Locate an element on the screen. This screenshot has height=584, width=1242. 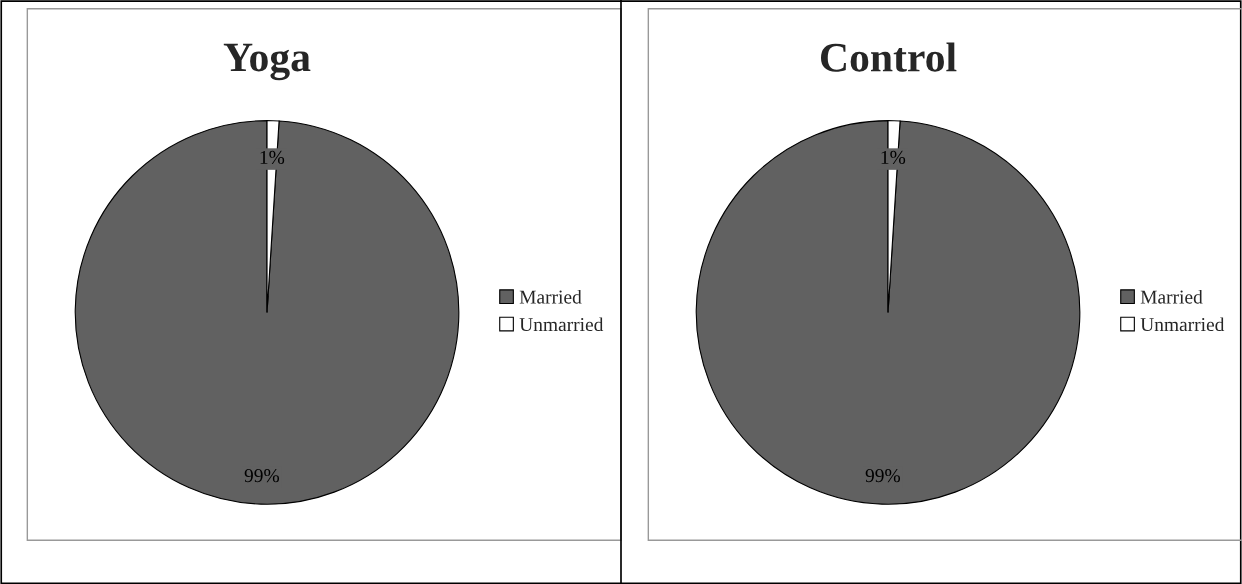
chart-title: Yoga is located at coordinates (267, 62).